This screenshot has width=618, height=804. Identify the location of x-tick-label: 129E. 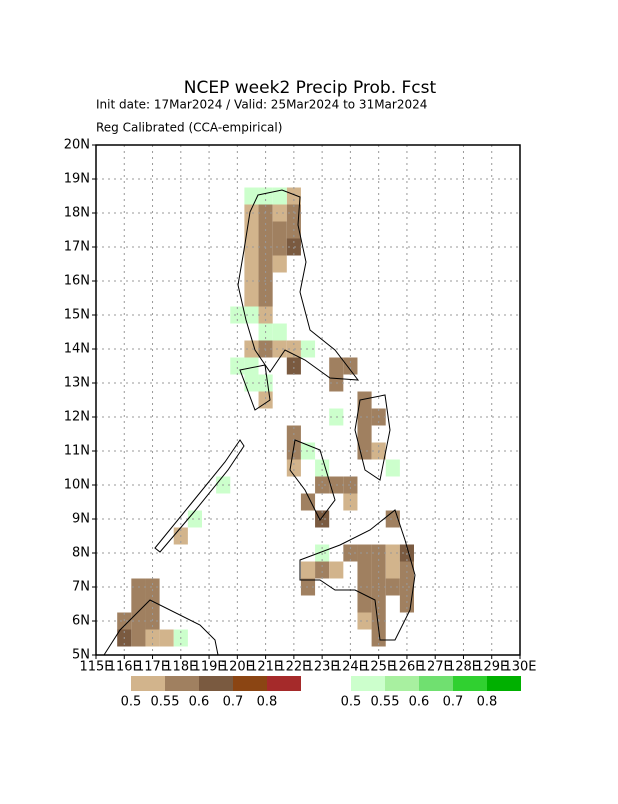
(491, 667).